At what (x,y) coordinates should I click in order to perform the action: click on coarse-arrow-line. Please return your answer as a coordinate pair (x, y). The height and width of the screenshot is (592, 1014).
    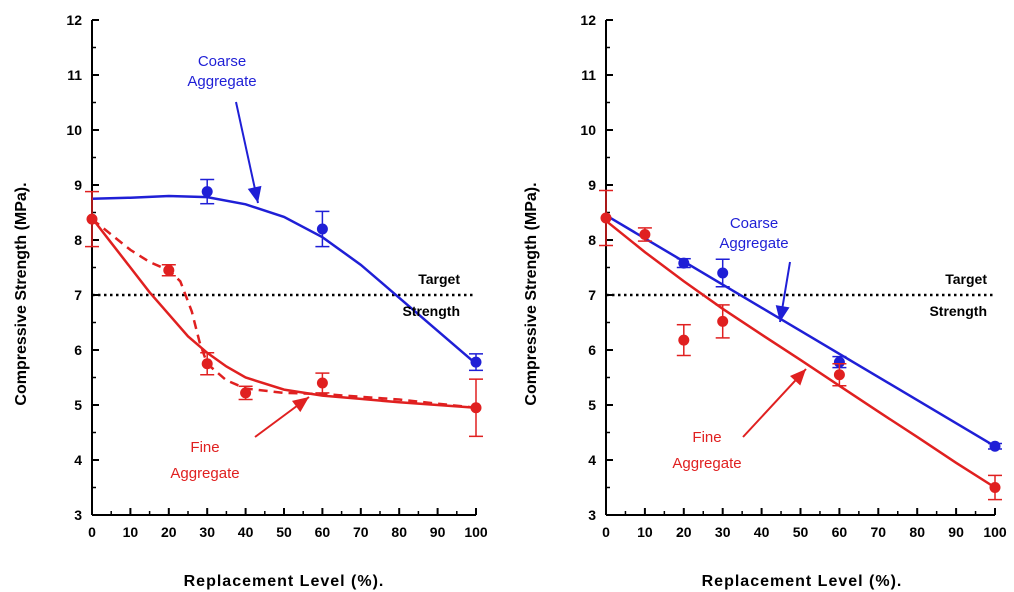
    Looking at the image, I should click on (247, 152).